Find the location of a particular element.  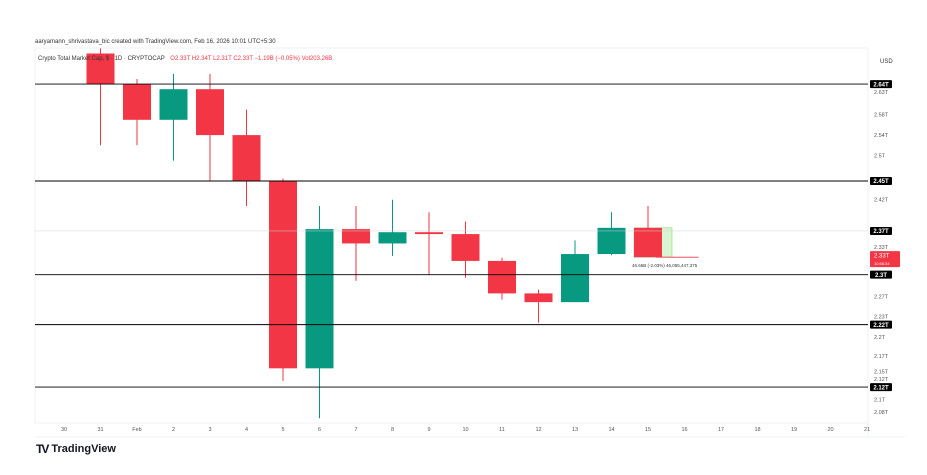

y-tick-label: 2.17T is located at coordinates (881, 357).